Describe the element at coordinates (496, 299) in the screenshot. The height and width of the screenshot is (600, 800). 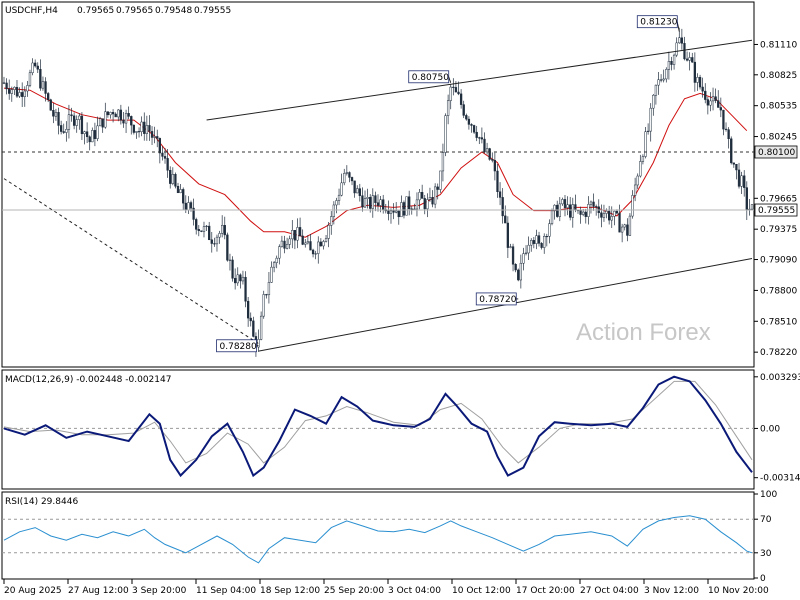
I see `annotation-box` at that location.